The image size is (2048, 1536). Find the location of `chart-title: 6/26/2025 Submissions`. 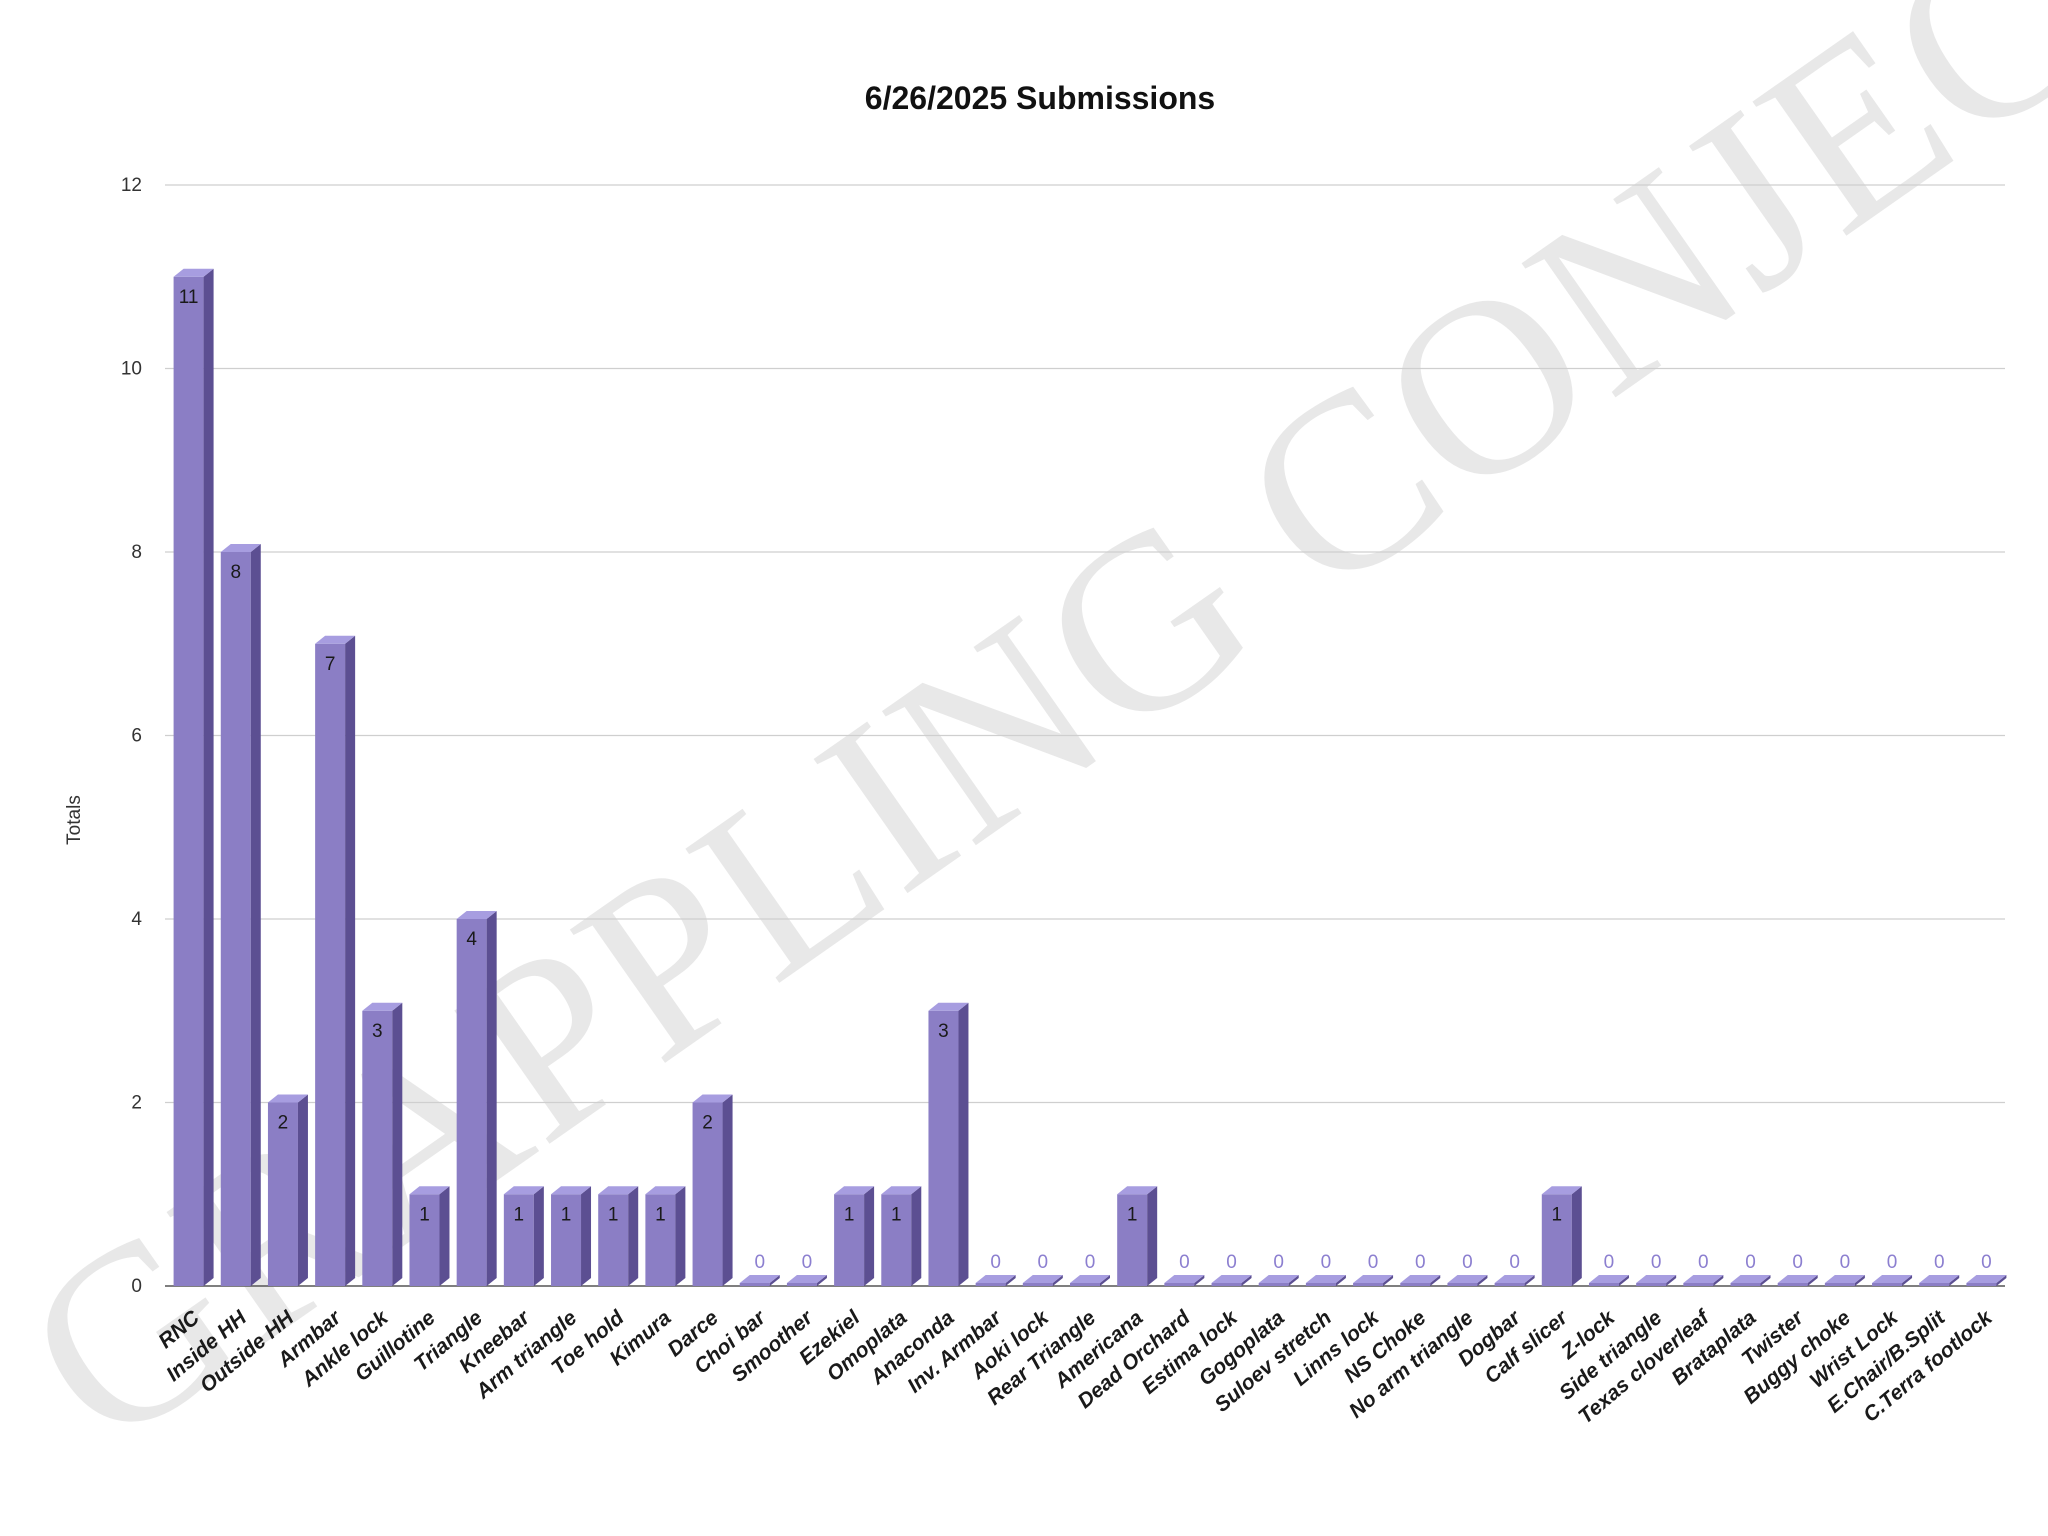

chart-title: 6/26/2025 Submissions is located at coordinates (1040, 98).